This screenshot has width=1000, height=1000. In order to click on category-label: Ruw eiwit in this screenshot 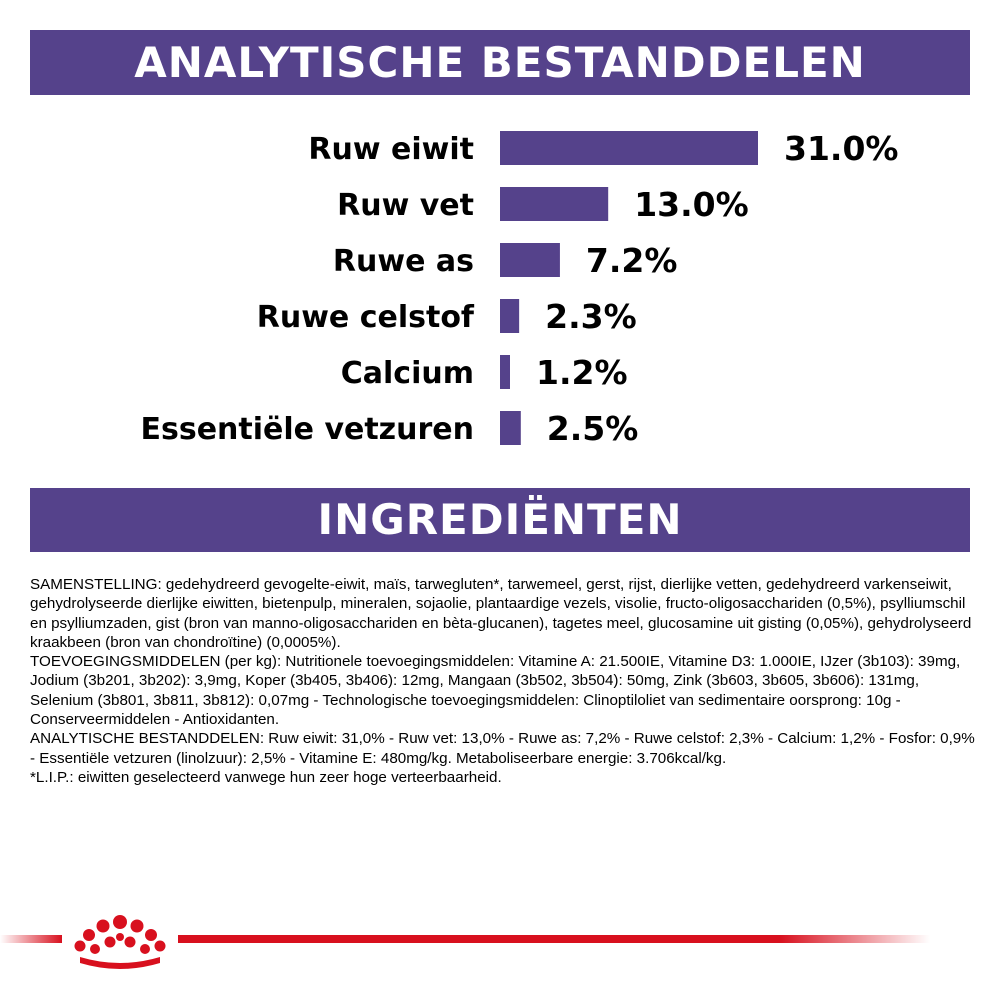, I will do `click(391, 149)`.